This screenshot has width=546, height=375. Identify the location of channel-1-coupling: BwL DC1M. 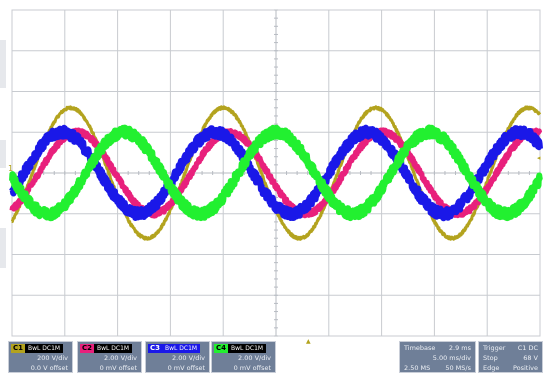
(44, 348).